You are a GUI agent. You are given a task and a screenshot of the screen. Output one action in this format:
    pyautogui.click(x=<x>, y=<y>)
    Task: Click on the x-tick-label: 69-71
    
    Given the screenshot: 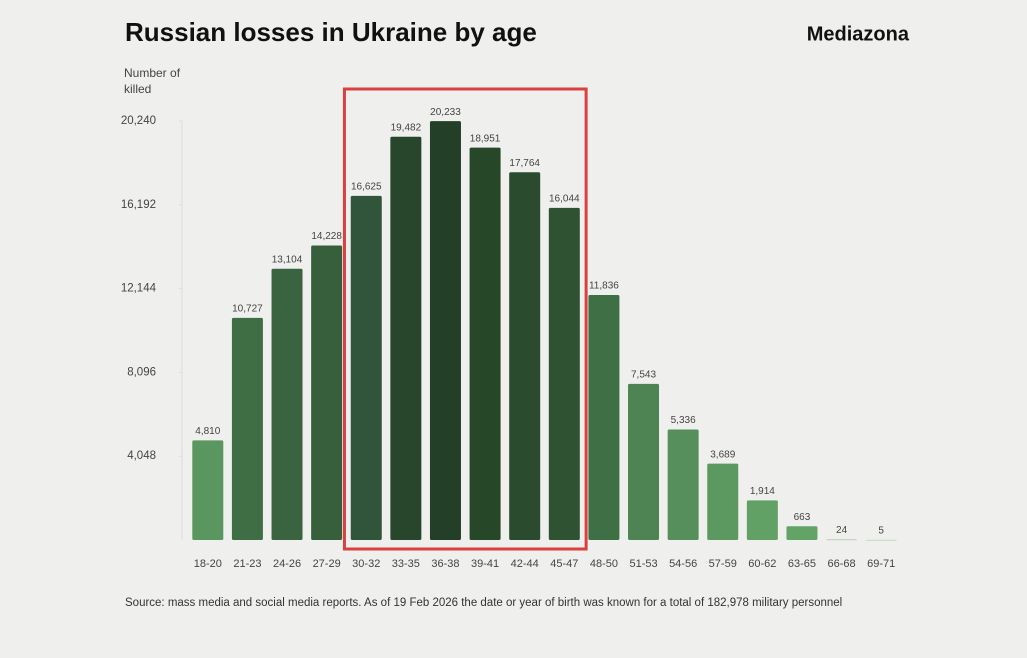 What is the action you would take?
    pyautogui.click(x=881, y=564)
    